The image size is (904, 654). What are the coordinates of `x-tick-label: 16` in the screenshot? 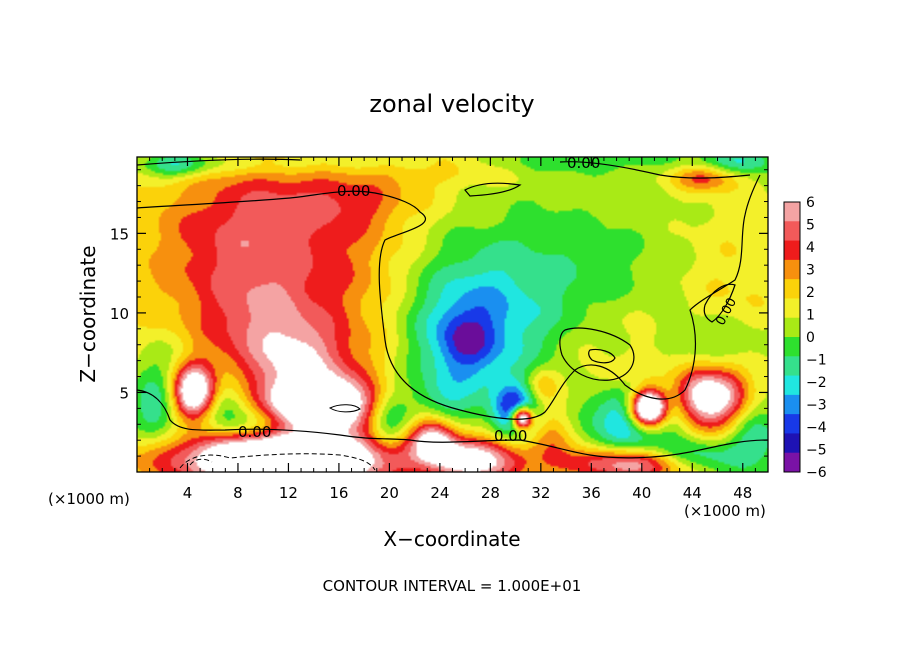 It's located at (338, 493).